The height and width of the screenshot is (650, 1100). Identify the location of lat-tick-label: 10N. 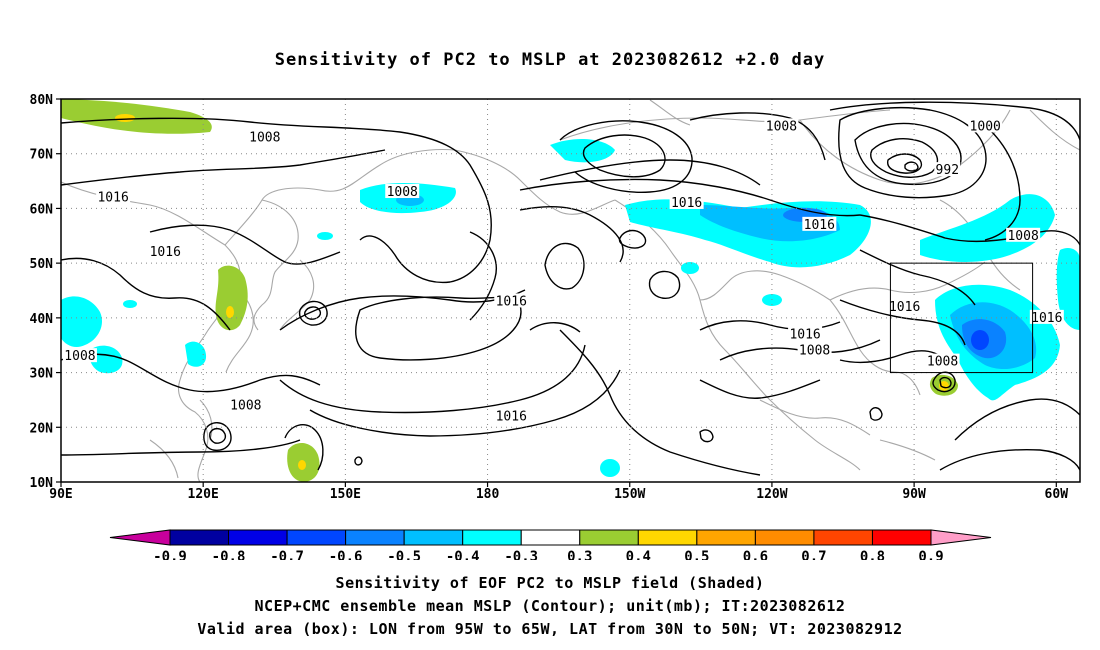
(42, 483).